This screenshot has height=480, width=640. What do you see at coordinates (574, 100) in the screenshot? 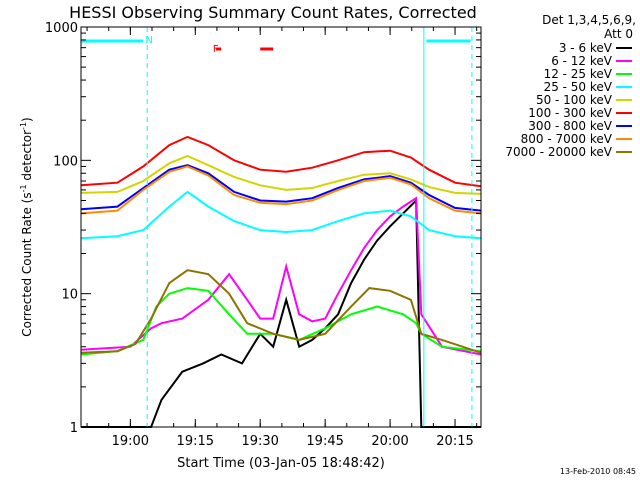
I see `legend-label-5: 50 - 100 keV` at bounding box center [574, 100].